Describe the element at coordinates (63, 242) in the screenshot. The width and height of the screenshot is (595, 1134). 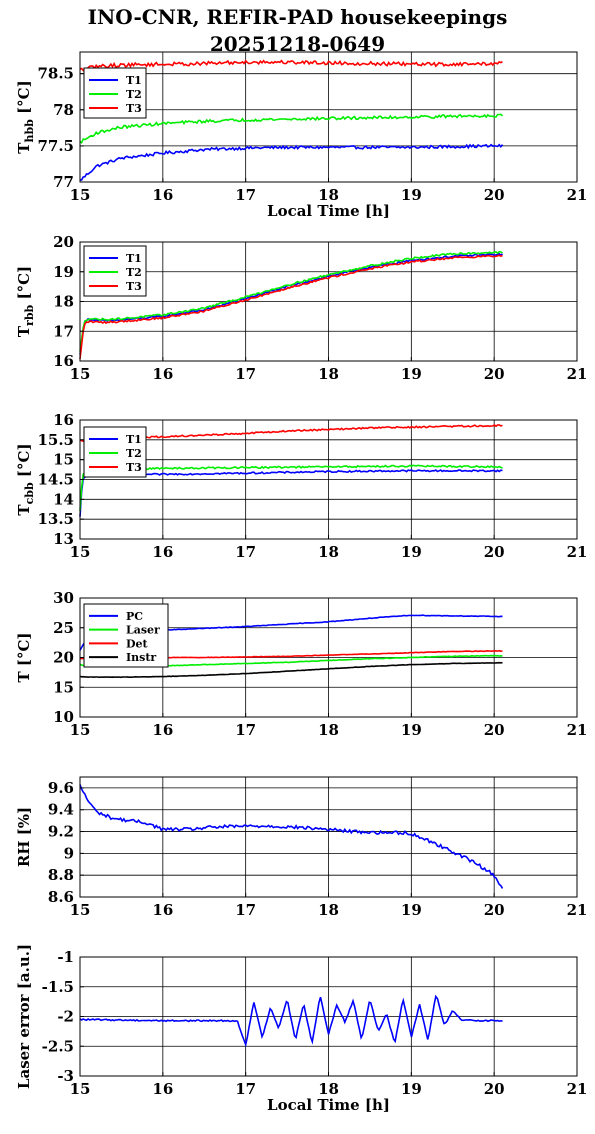
I see `y-tick-label: 20` at that location.